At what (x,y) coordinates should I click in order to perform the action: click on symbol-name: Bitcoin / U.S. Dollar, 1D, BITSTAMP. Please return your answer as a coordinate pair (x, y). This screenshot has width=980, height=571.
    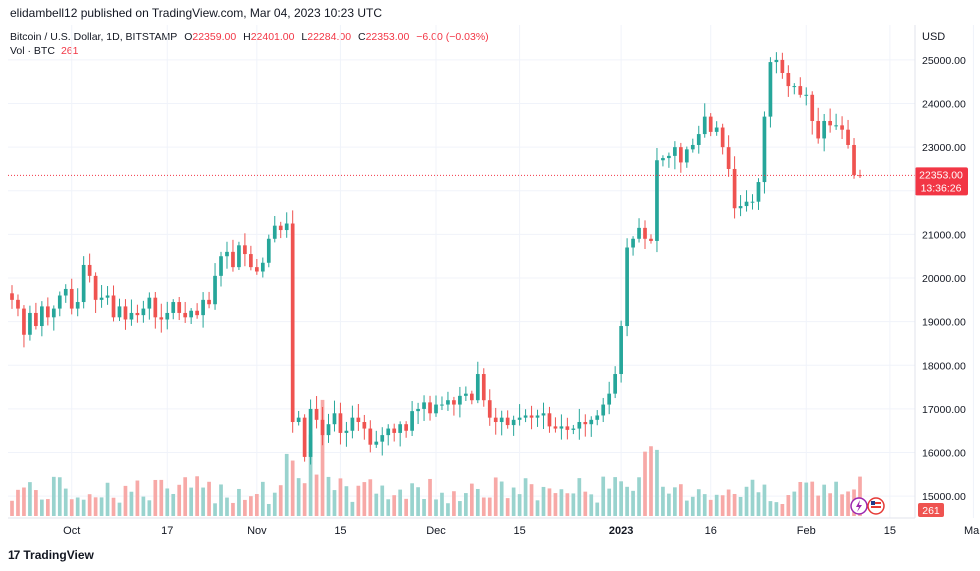
    Looking at the image, I should click on (94, 37).